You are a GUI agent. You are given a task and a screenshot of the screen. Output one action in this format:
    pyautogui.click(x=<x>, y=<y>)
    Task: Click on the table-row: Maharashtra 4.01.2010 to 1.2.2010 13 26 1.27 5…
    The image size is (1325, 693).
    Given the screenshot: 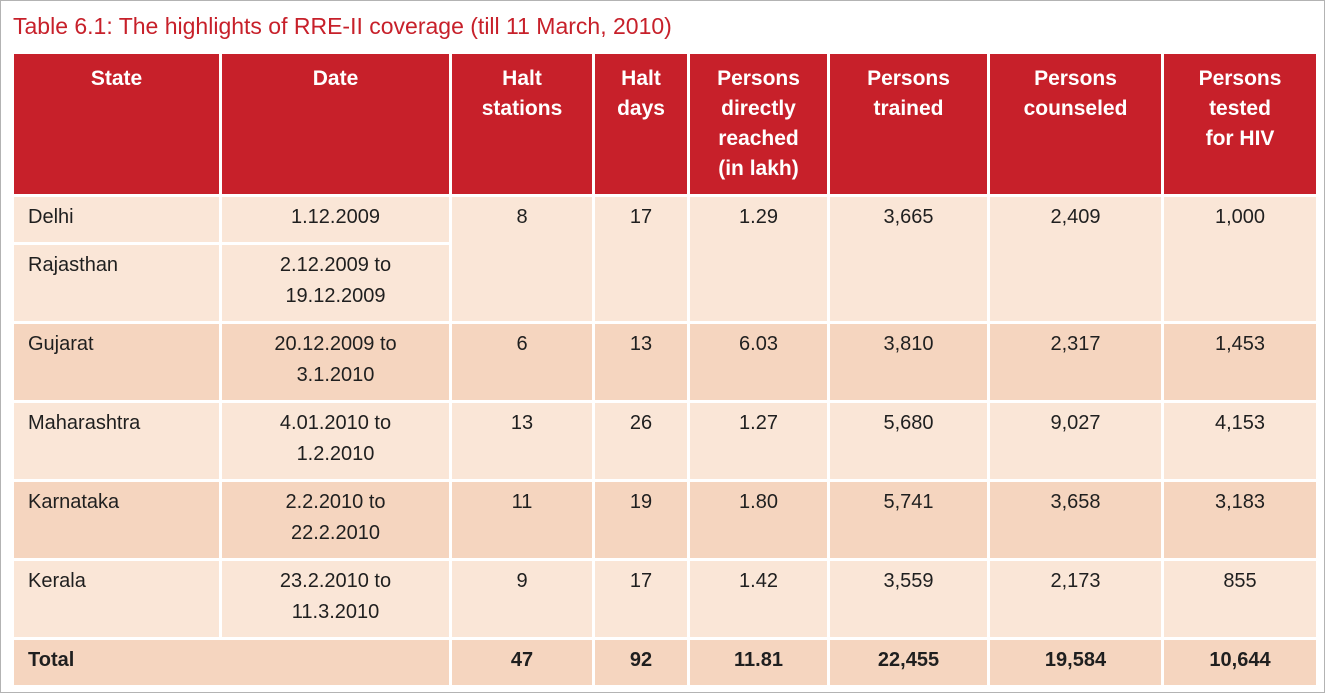 What is the action you would take?
    pyautogui.click(x=665, y=440)
    